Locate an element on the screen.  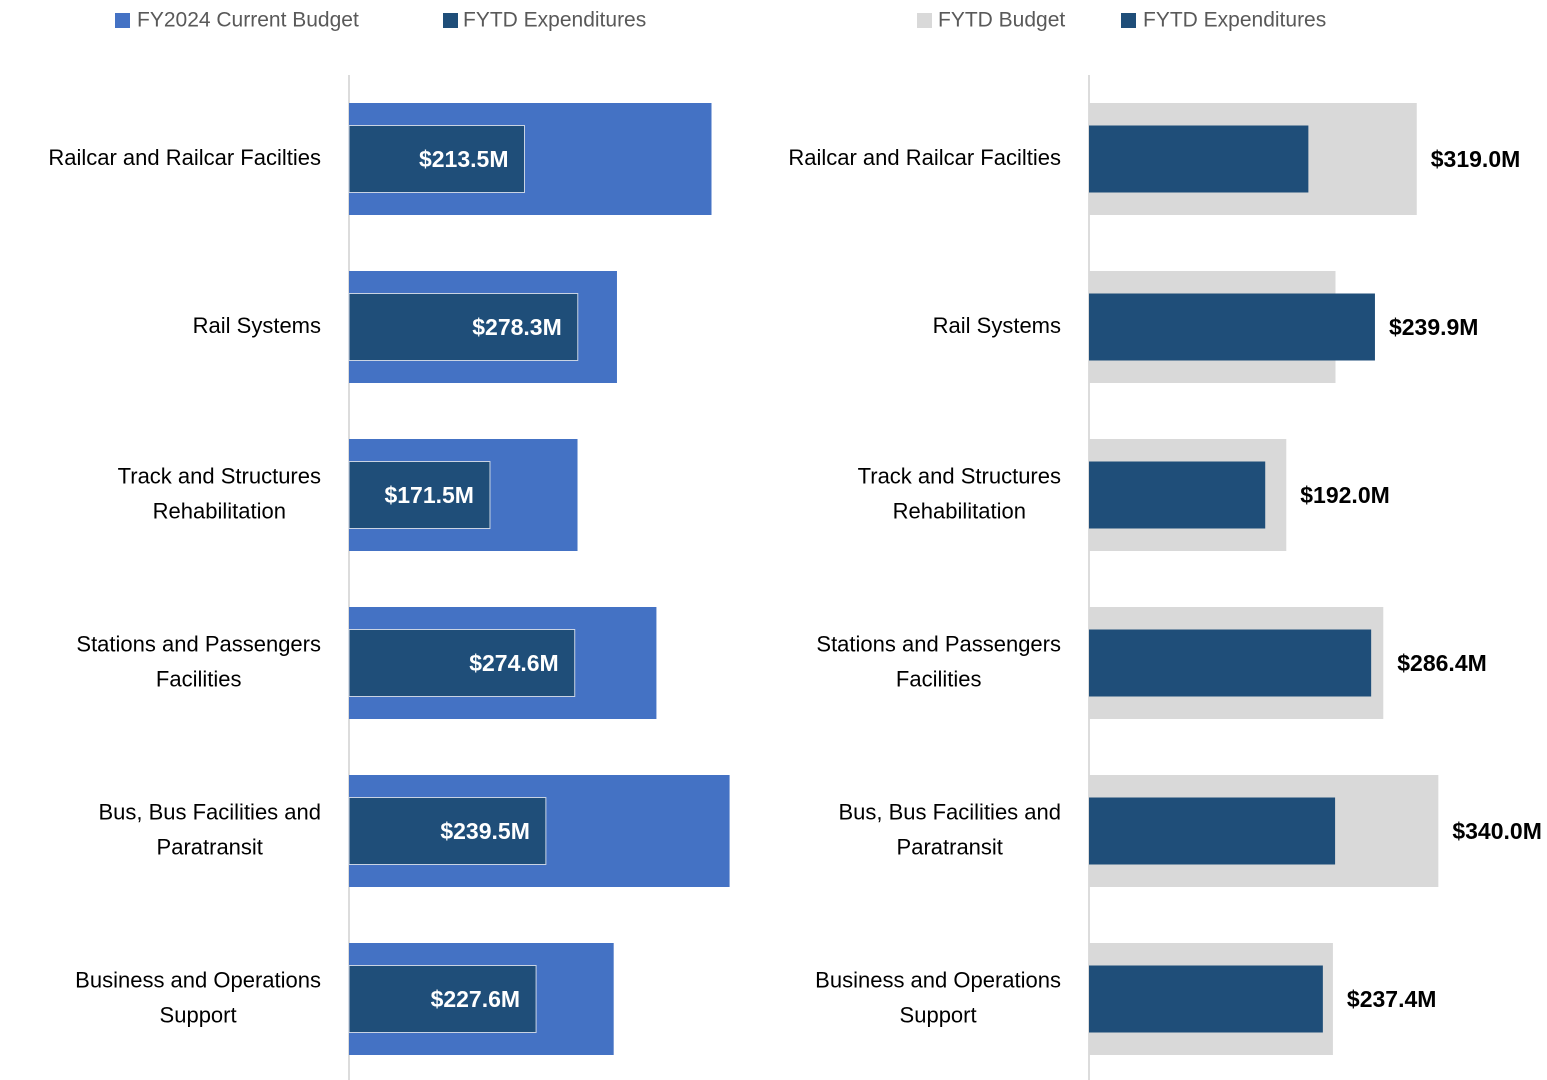
value-label: $227.6M is located at coordinates (476, 999).